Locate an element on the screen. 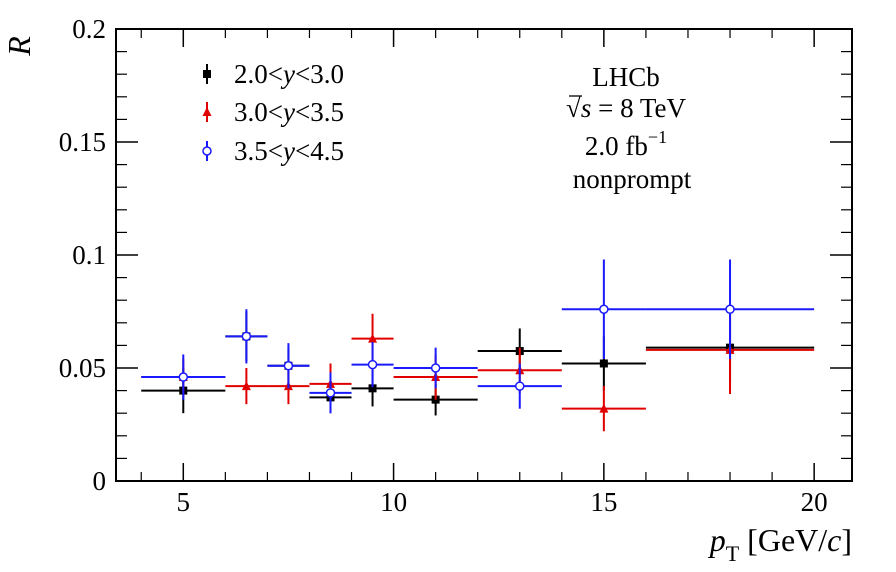 This screenshot has width=896, height=572. luminosity-label: 2.0 fb−1 is located at coordinates (626, 144).